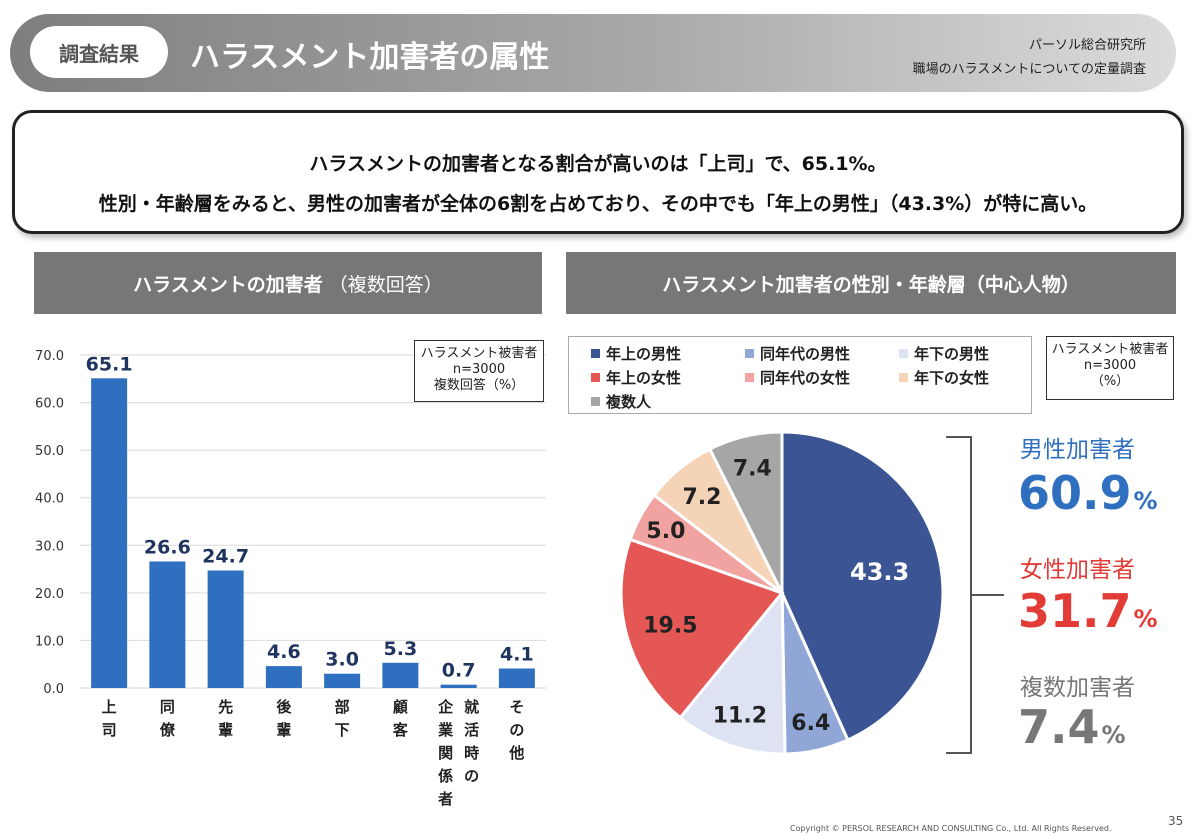 This screenshot has height=836, width=1200. I want to click on pie-legend: 年上の男性 同年代の男性 年下の男性年上の女性 同年代の女性 年下の女性複数人, so click(800, 375).